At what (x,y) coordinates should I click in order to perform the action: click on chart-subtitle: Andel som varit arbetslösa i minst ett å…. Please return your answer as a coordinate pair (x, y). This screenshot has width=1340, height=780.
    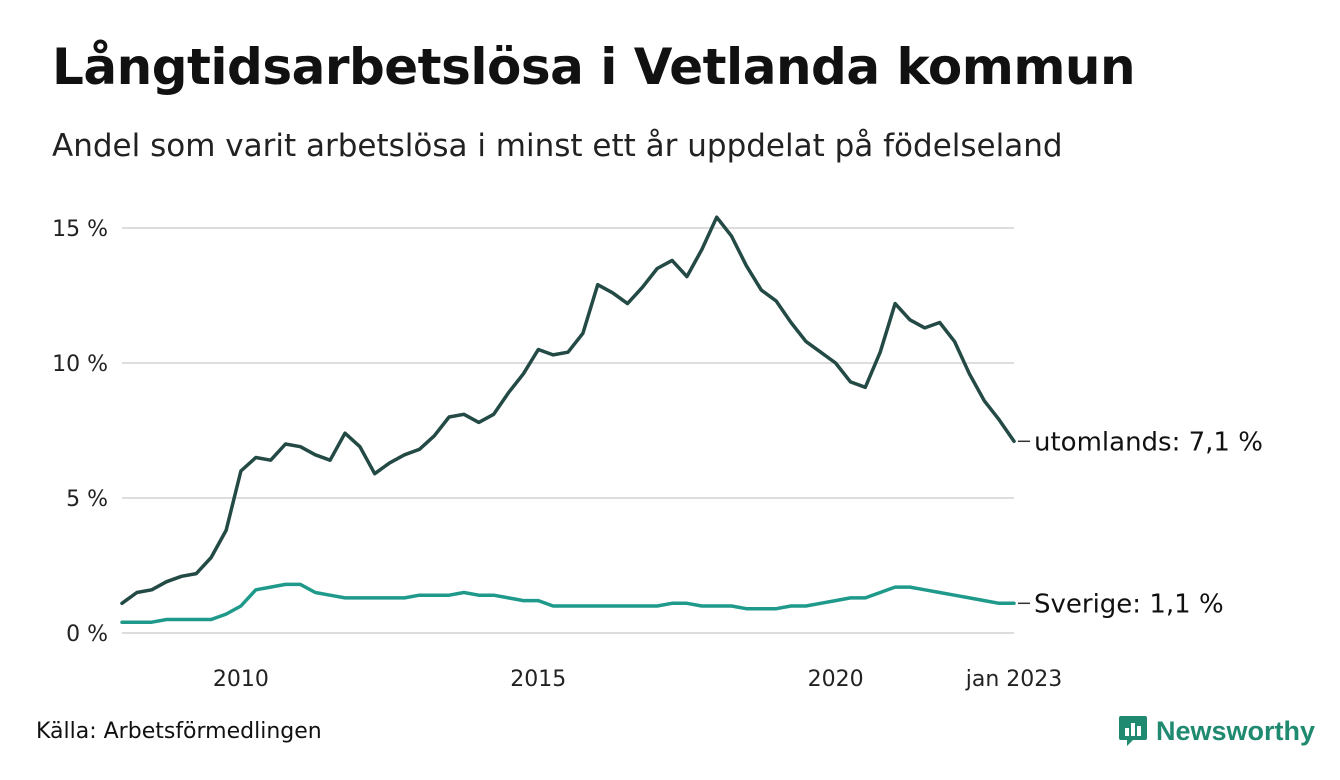
    Looking at the image, I should click on (557, 146).